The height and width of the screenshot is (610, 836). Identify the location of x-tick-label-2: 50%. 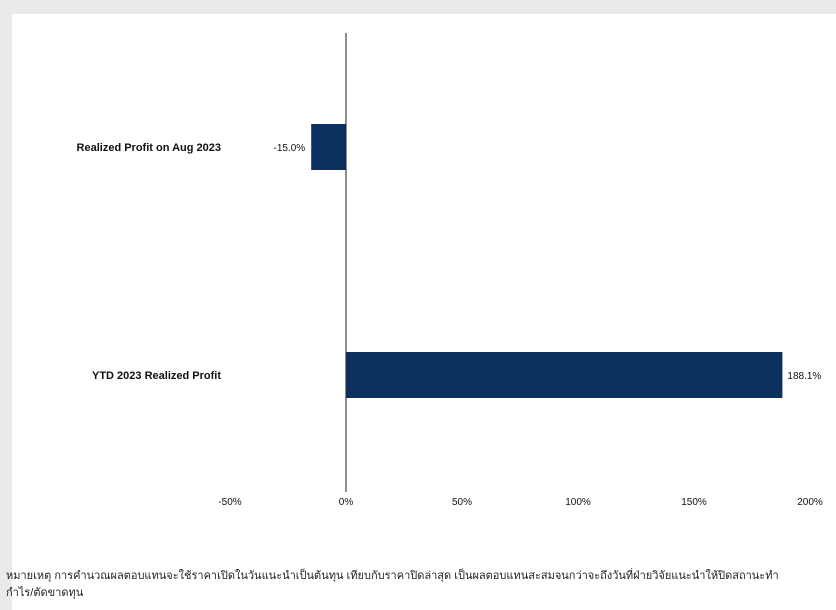
(462, 502).